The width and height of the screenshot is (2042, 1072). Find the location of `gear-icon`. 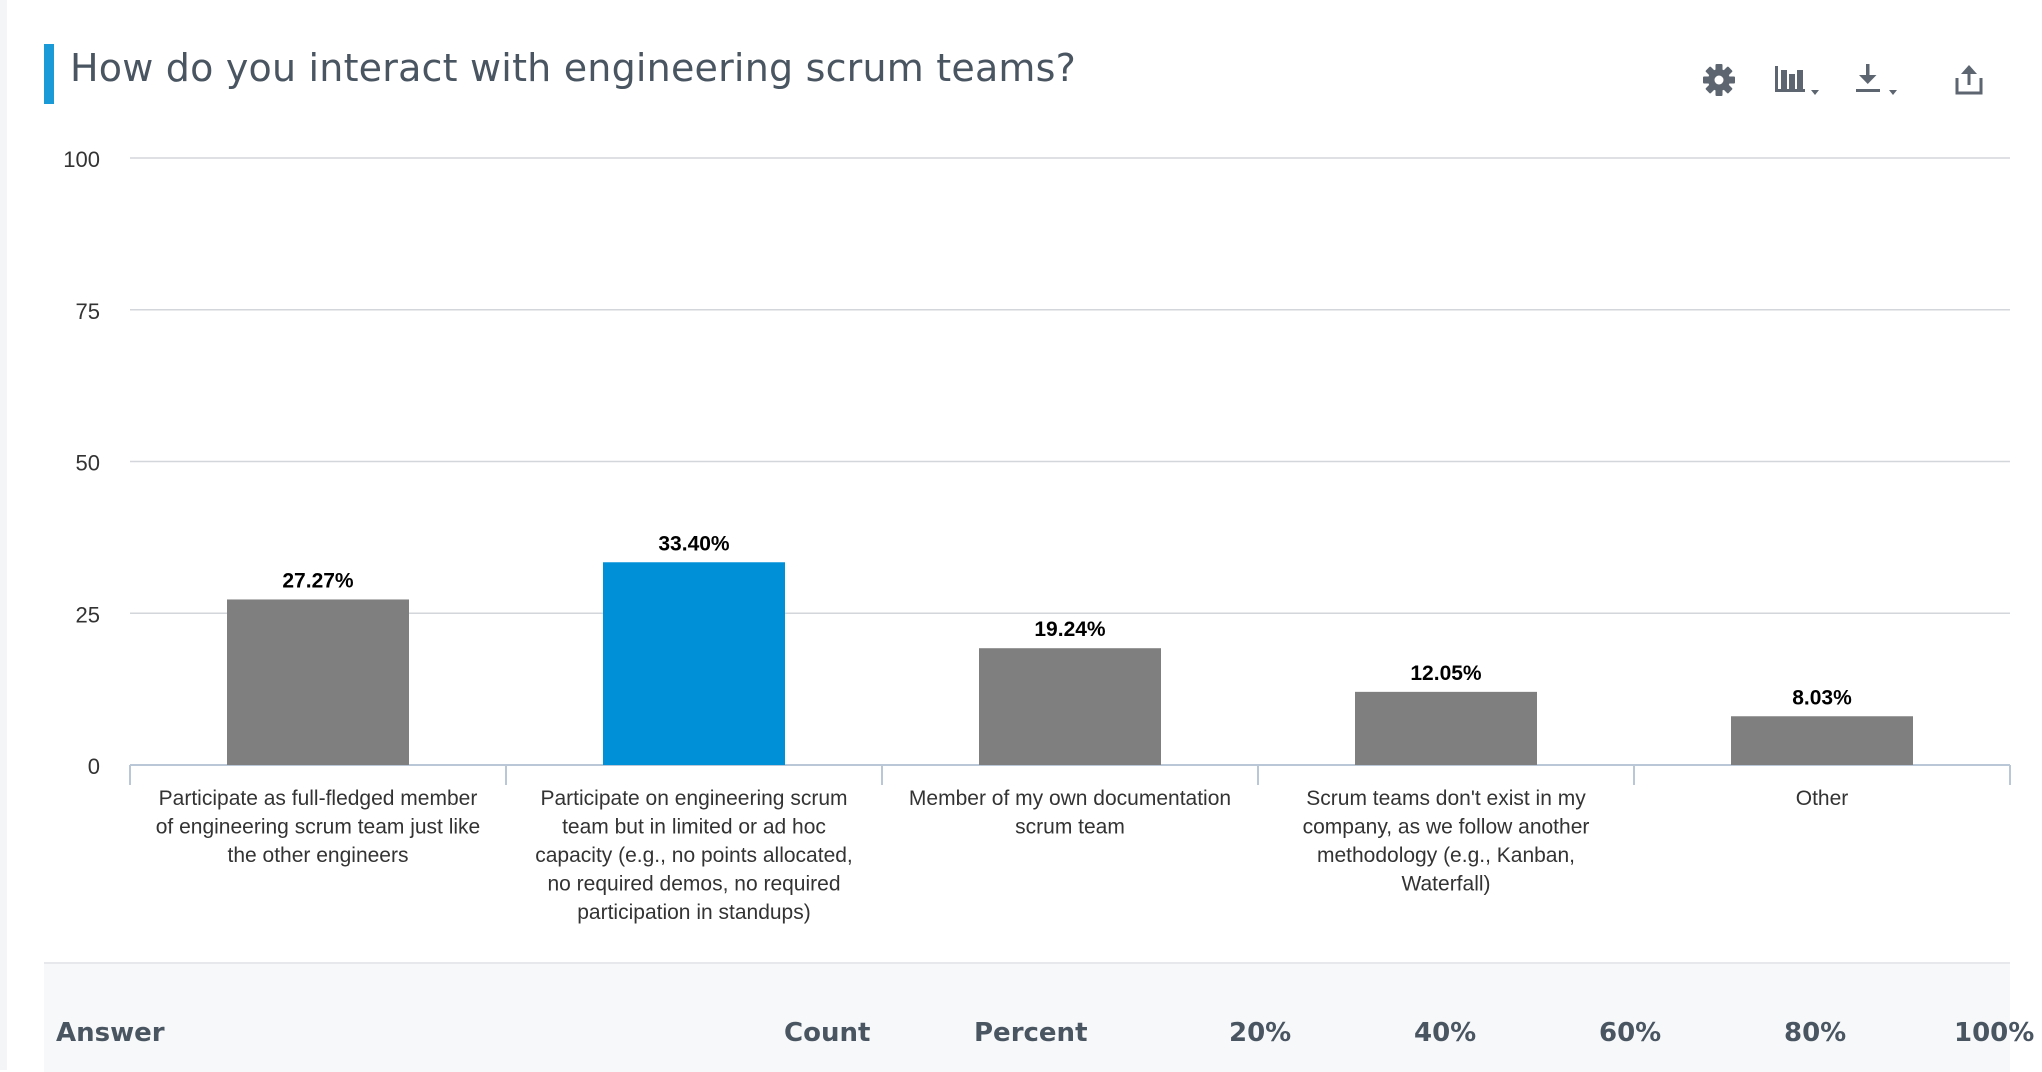

gear-icon is located at coordinates (1719, 80).